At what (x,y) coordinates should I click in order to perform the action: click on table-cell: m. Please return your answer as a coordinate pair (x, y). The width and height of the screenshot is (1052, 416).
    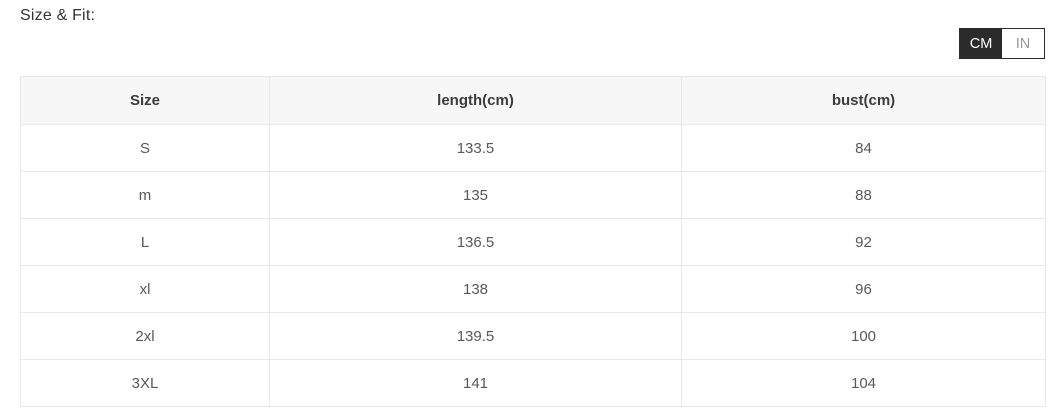
    Looking at the image, I should click on (145, 195).